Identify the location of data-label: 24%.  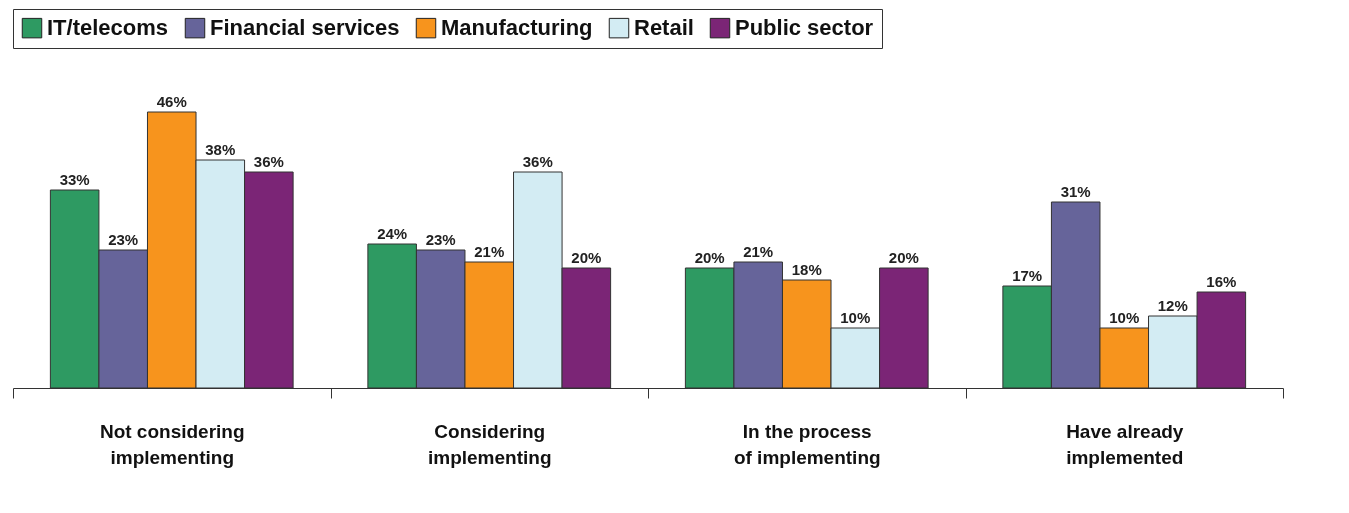
(392, 233).